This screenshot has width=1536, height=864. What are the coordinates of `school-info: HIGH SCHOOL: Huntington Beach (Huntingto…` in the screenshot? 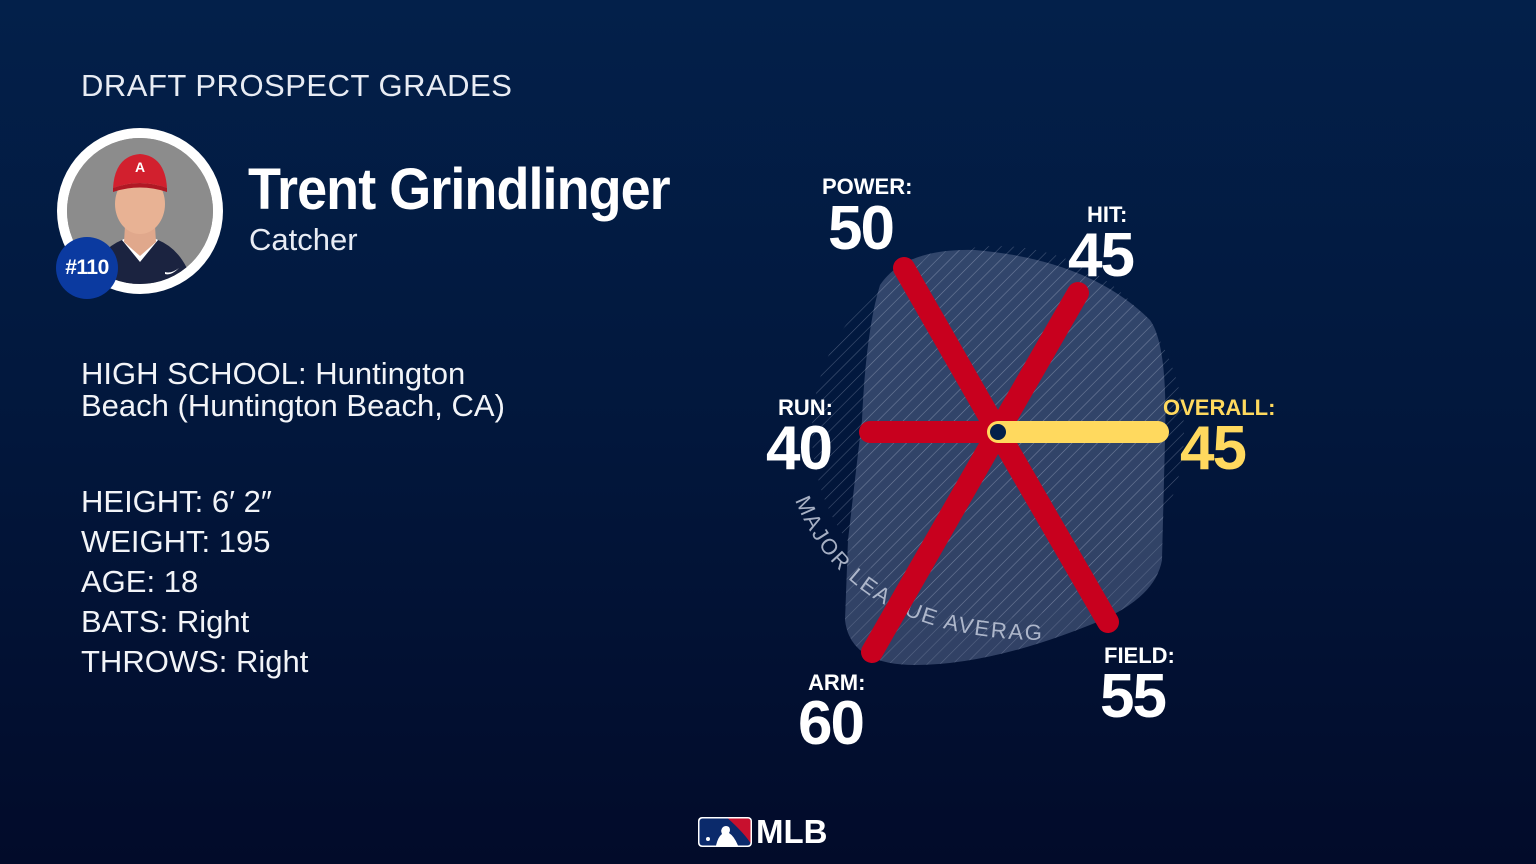 It's located at (361, 390).